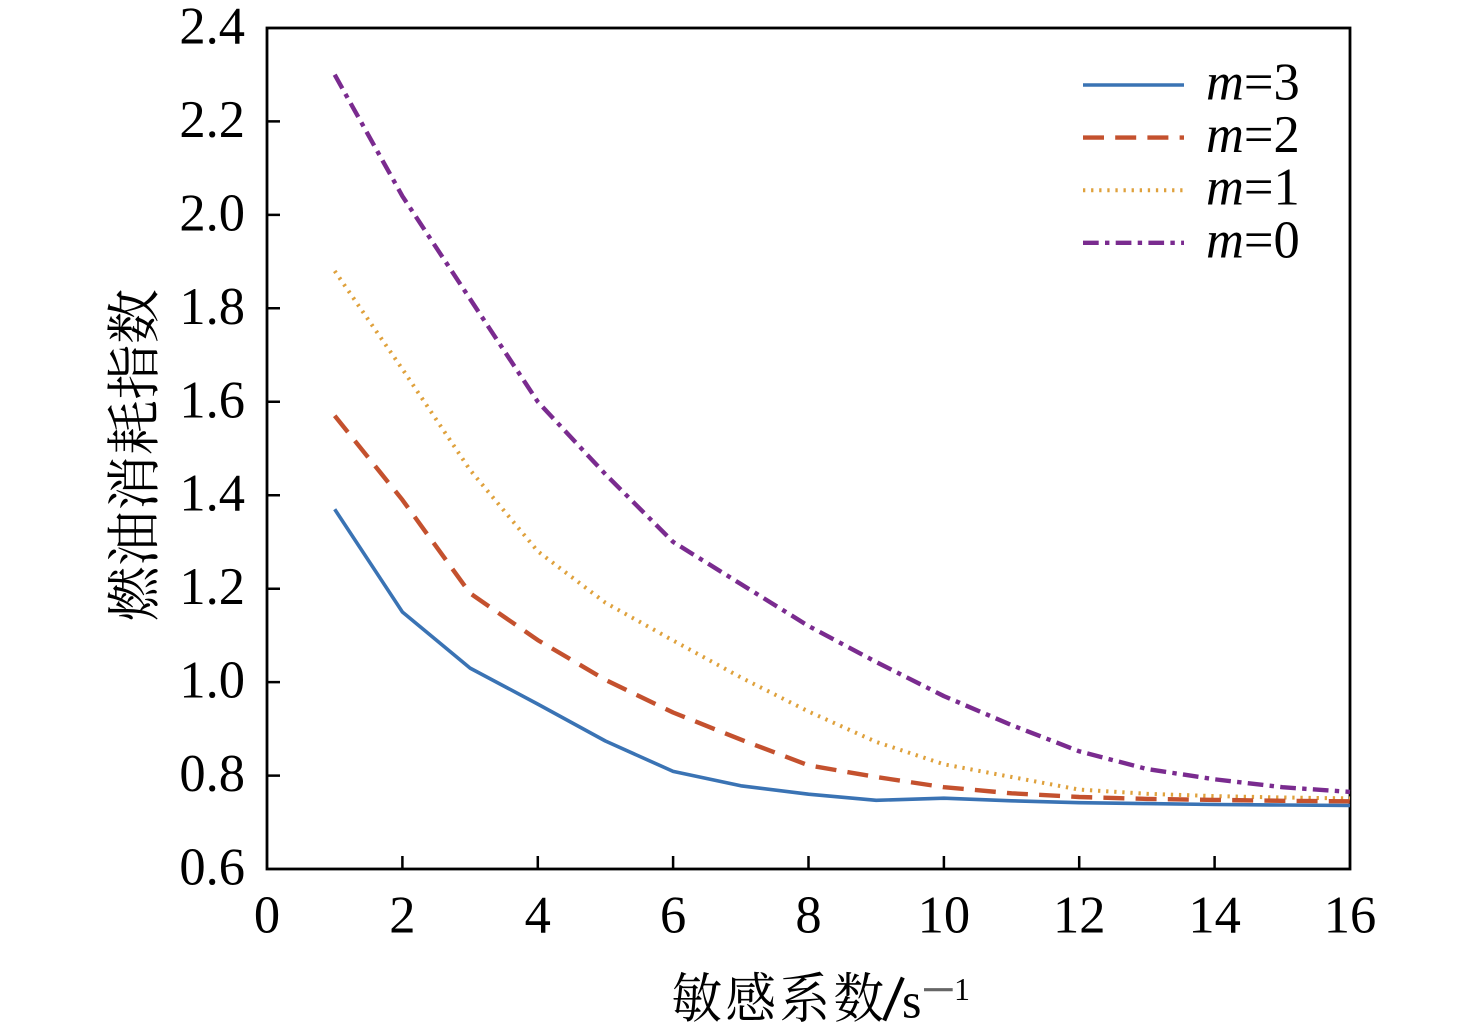 The image size is (1476, 1032). Describe the element at coordinates (212, 868) in the screenshot. I see `svg-text: 0.6` at that location.